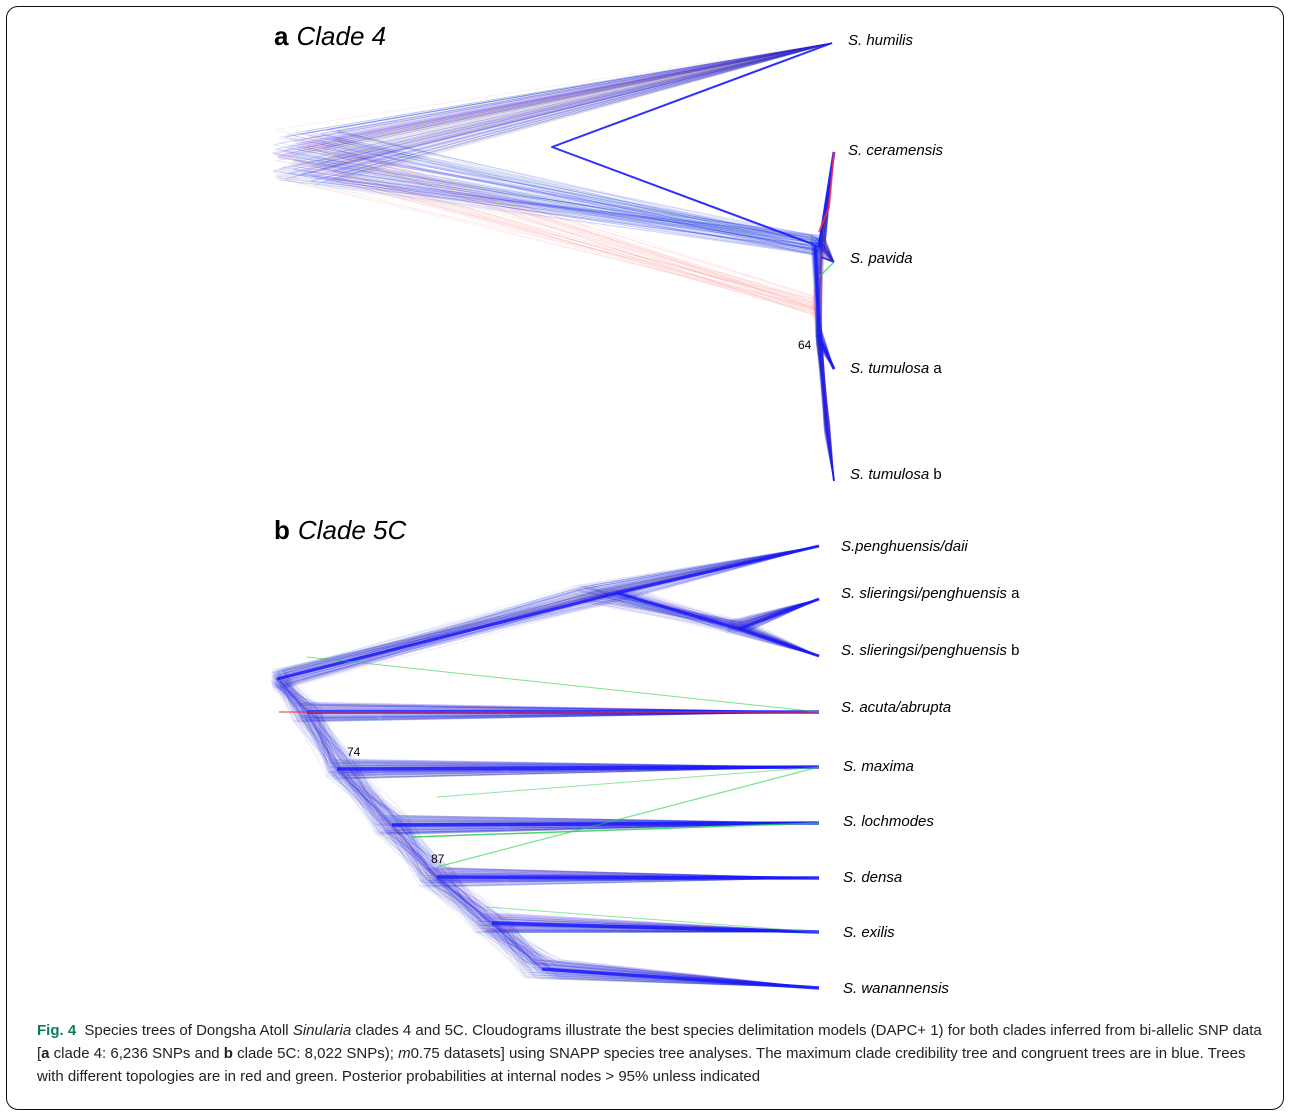 The image size is (1292, 1119). I want to click on support-value-87: 87, so click(438, 859).